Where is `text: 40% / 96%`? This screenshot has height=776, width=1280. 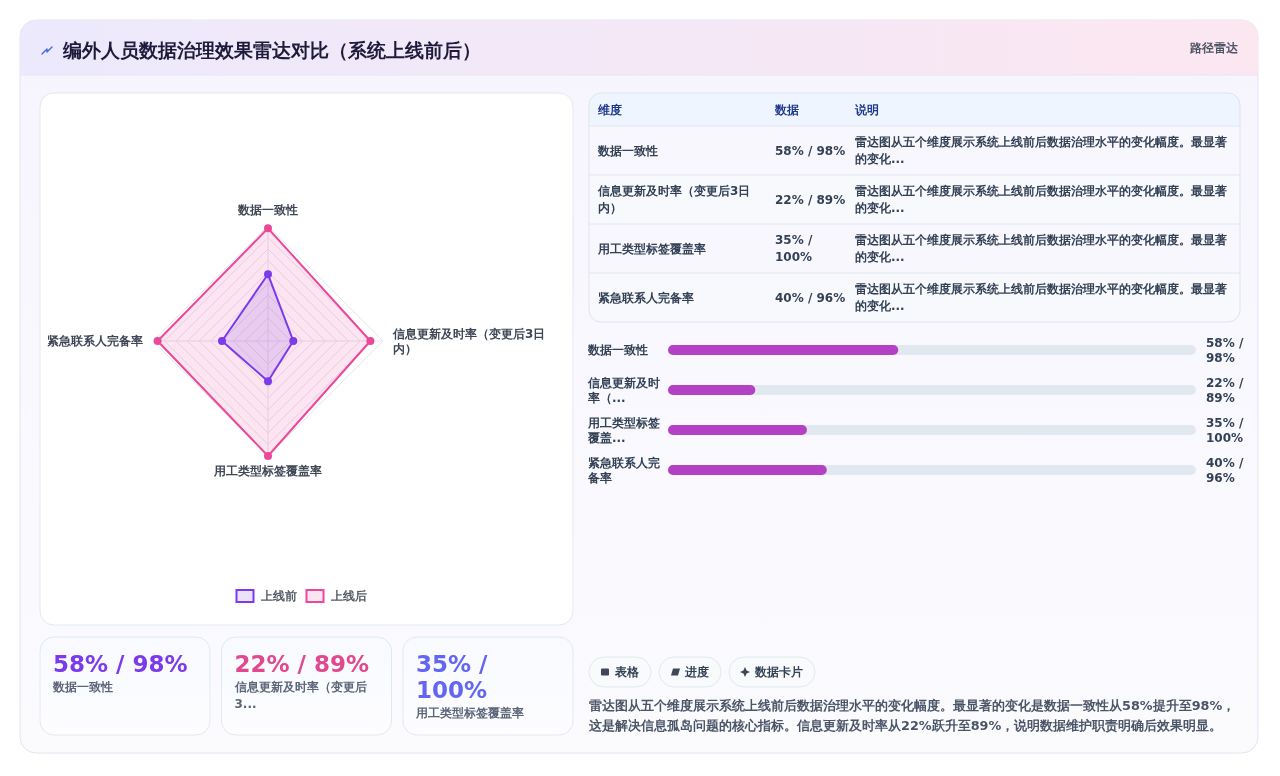 text: 40% / 96% is located at coordinates (810, 297).